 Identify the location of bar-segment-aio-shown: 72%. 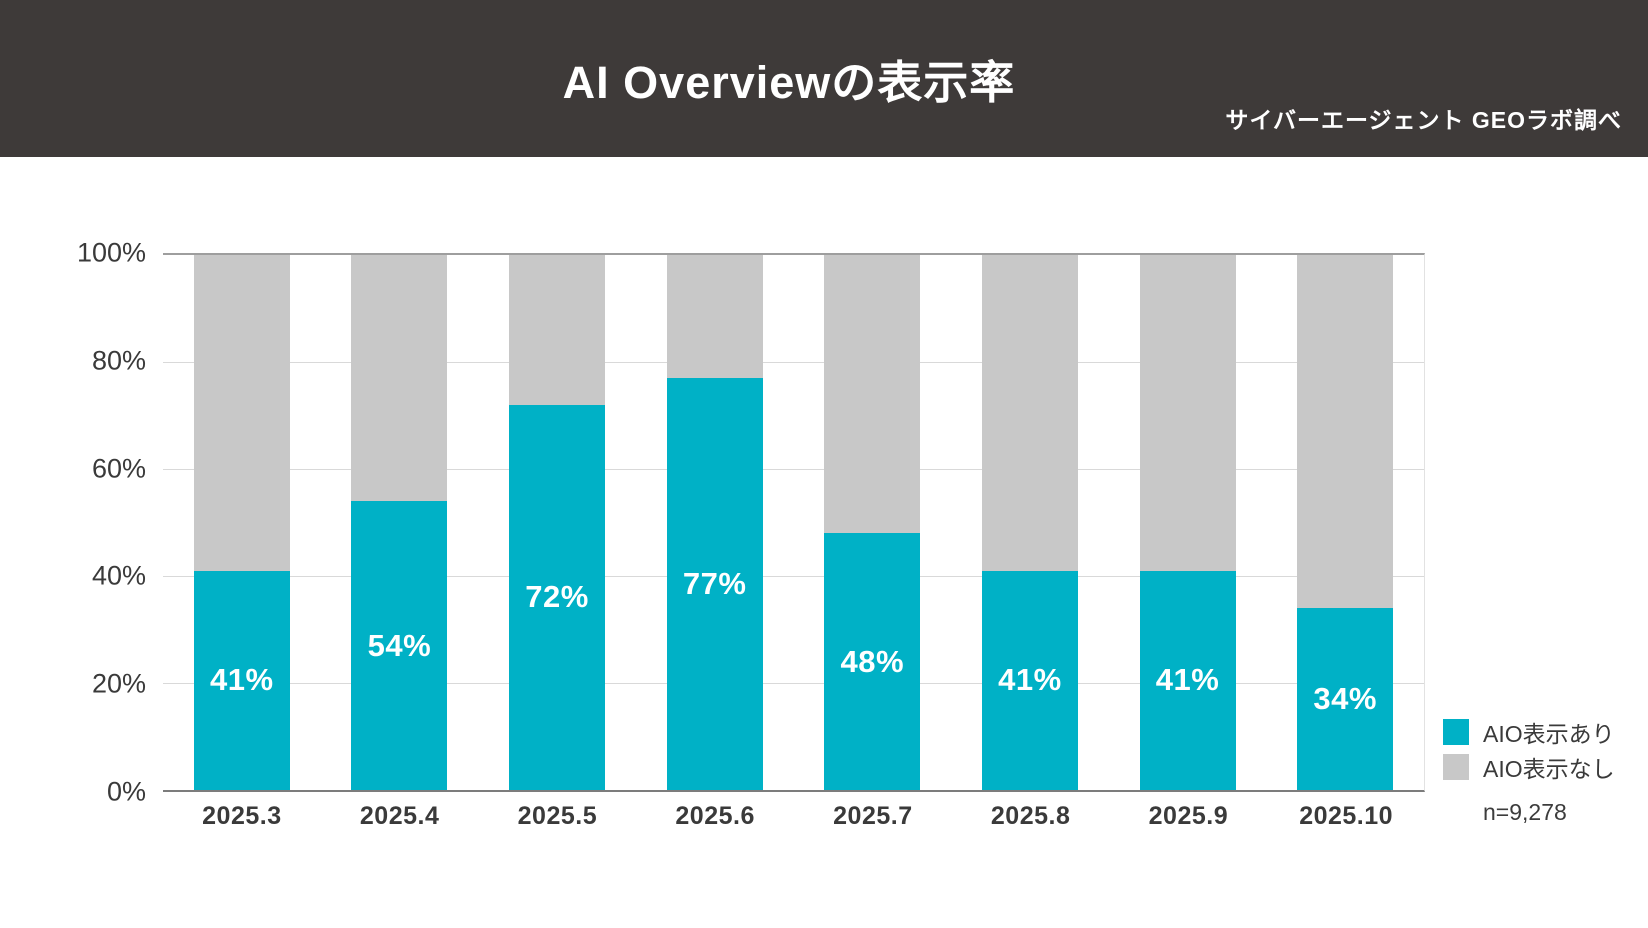
(557, 597).